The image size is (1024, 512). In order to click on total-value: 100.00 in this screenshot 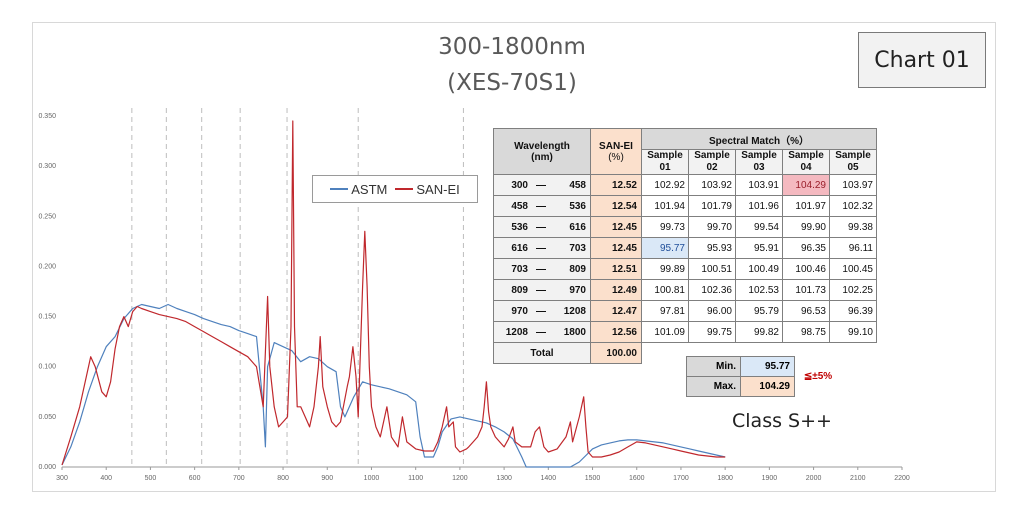, I will do `click(616, 353)`.